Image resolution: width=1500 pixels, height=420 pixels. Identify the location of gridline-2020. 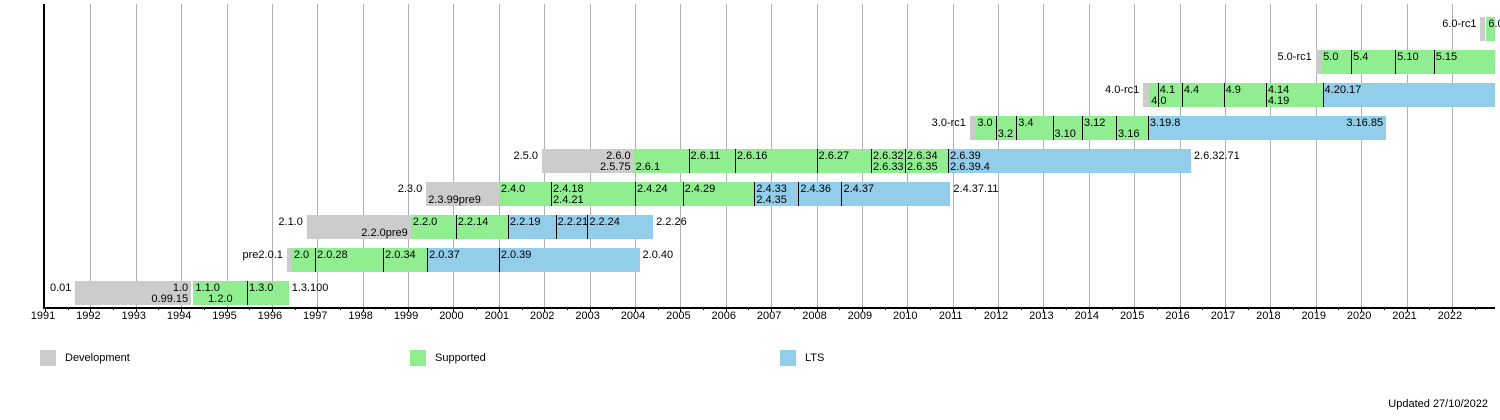
(1362, 155).